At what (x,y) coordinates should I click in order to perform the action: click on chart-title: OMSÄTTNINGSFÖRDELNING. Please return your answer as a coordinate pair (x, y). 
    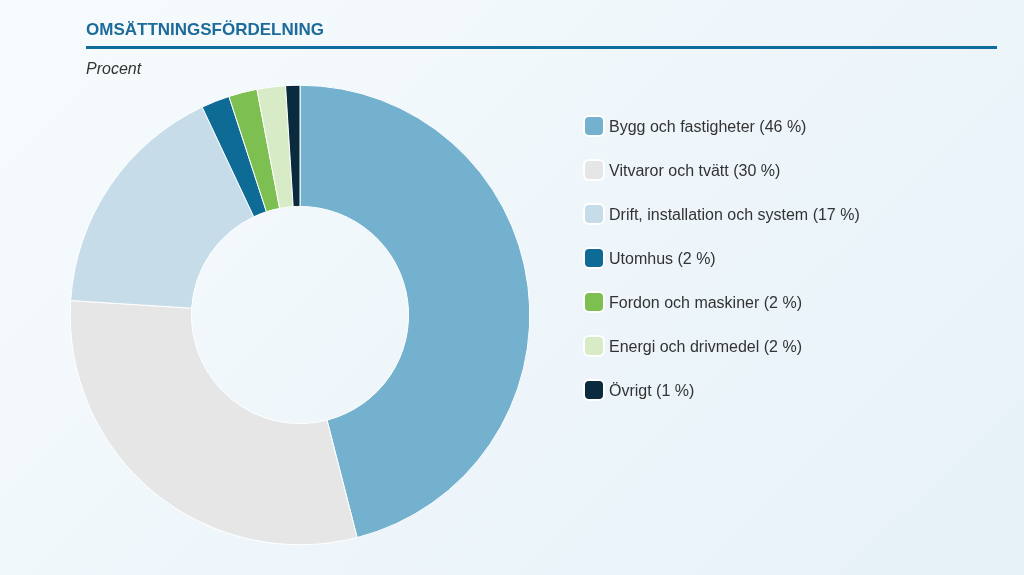
    Looking at the image, I should click on (205, 30).